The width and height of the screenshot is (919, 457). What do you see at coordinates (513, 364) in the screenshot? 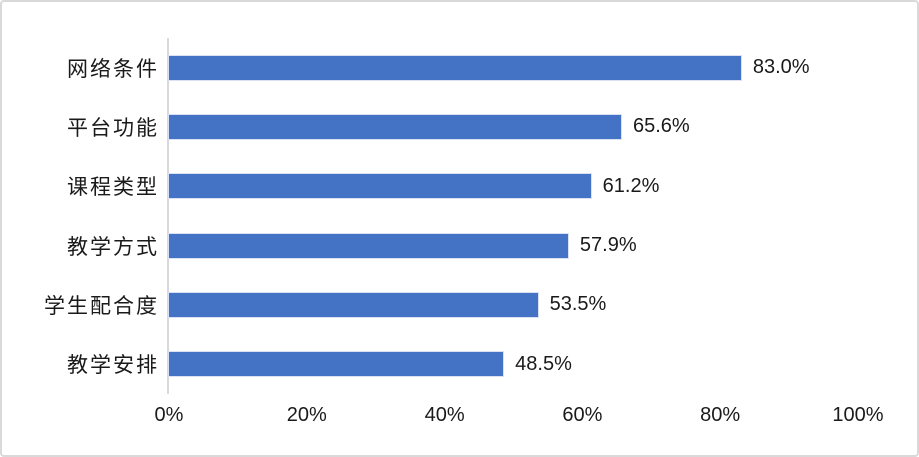
I see `bar-track: 48.5%` at bounding box center [513, 364].